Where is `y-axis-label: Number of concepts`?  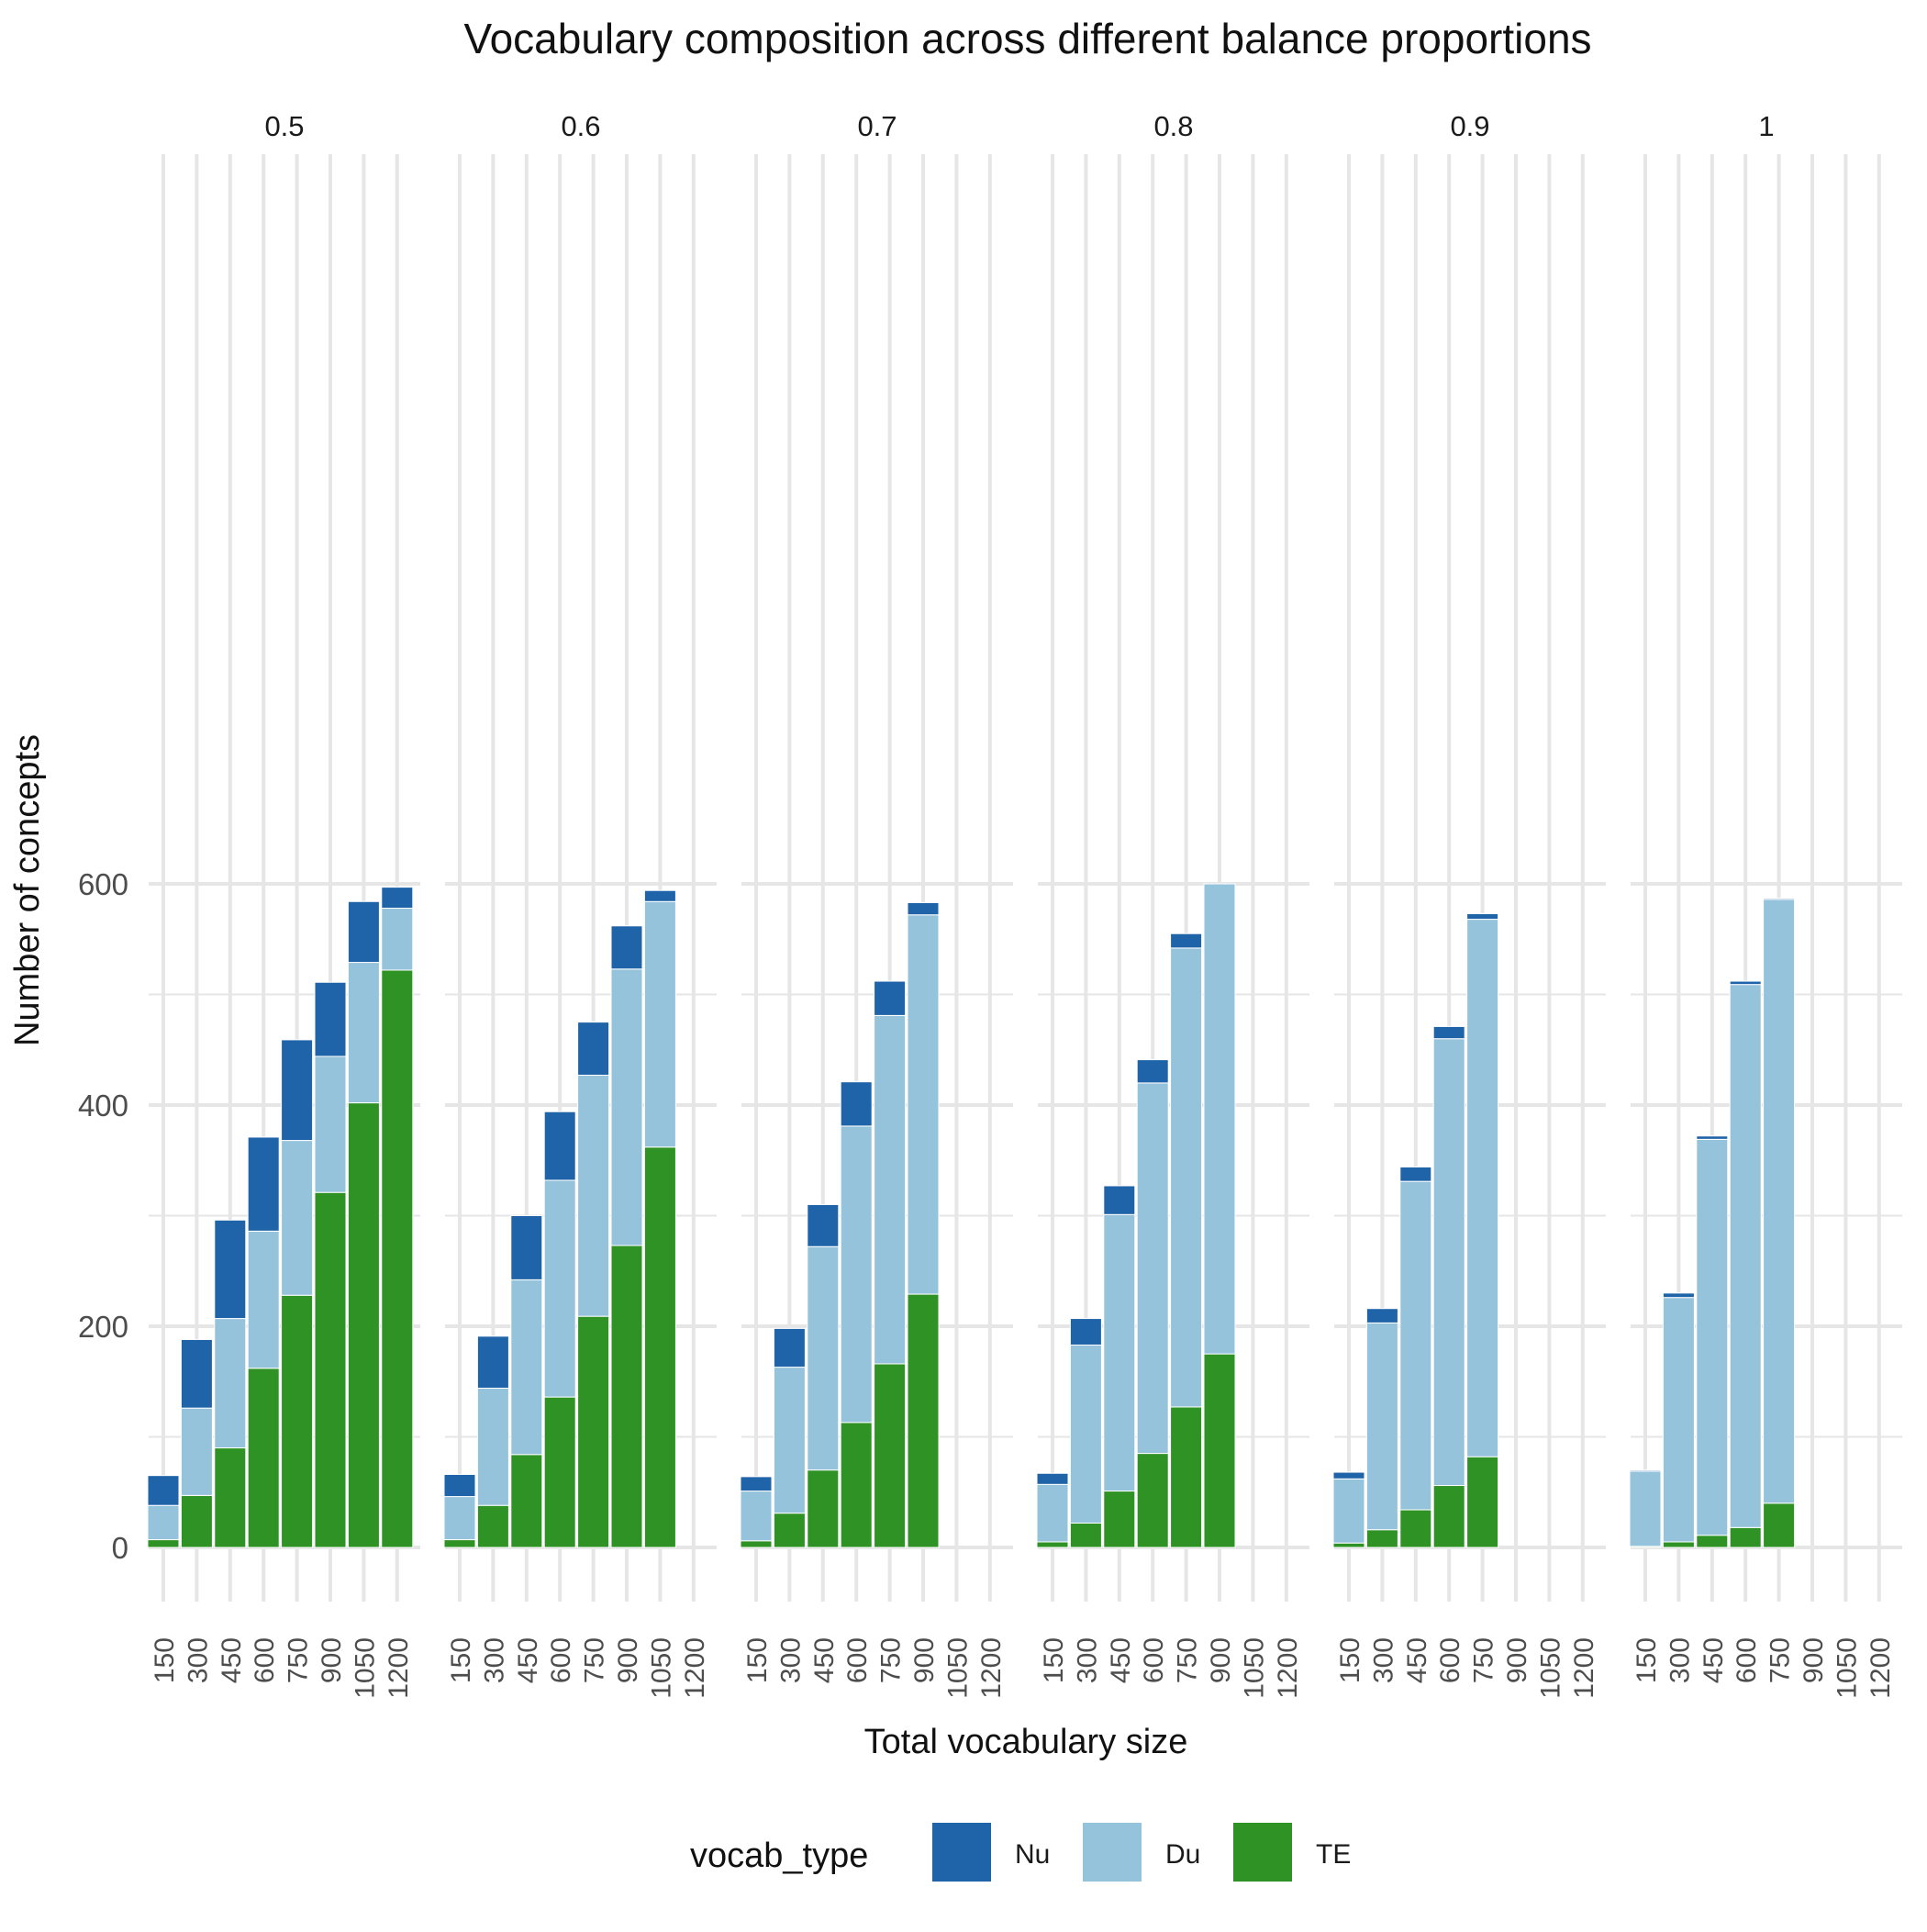 y-axis-label: Number of concepts is located at coordinates (27, 890).